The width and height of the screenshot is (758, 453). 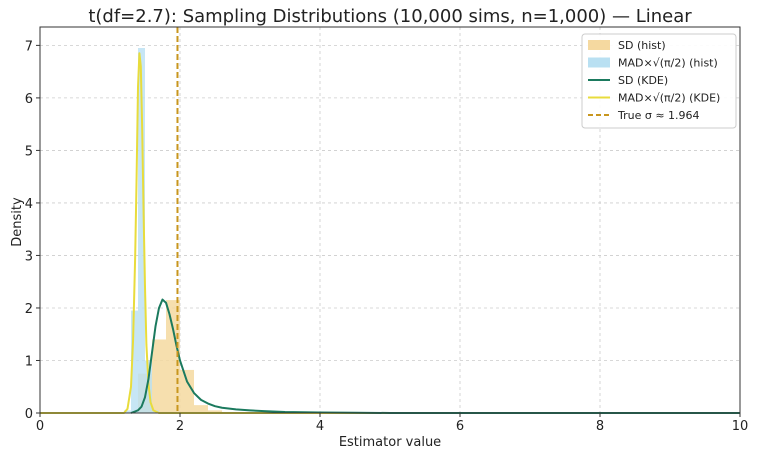 I want to click on y-tick-label: 5, so click(x=29, y=151).